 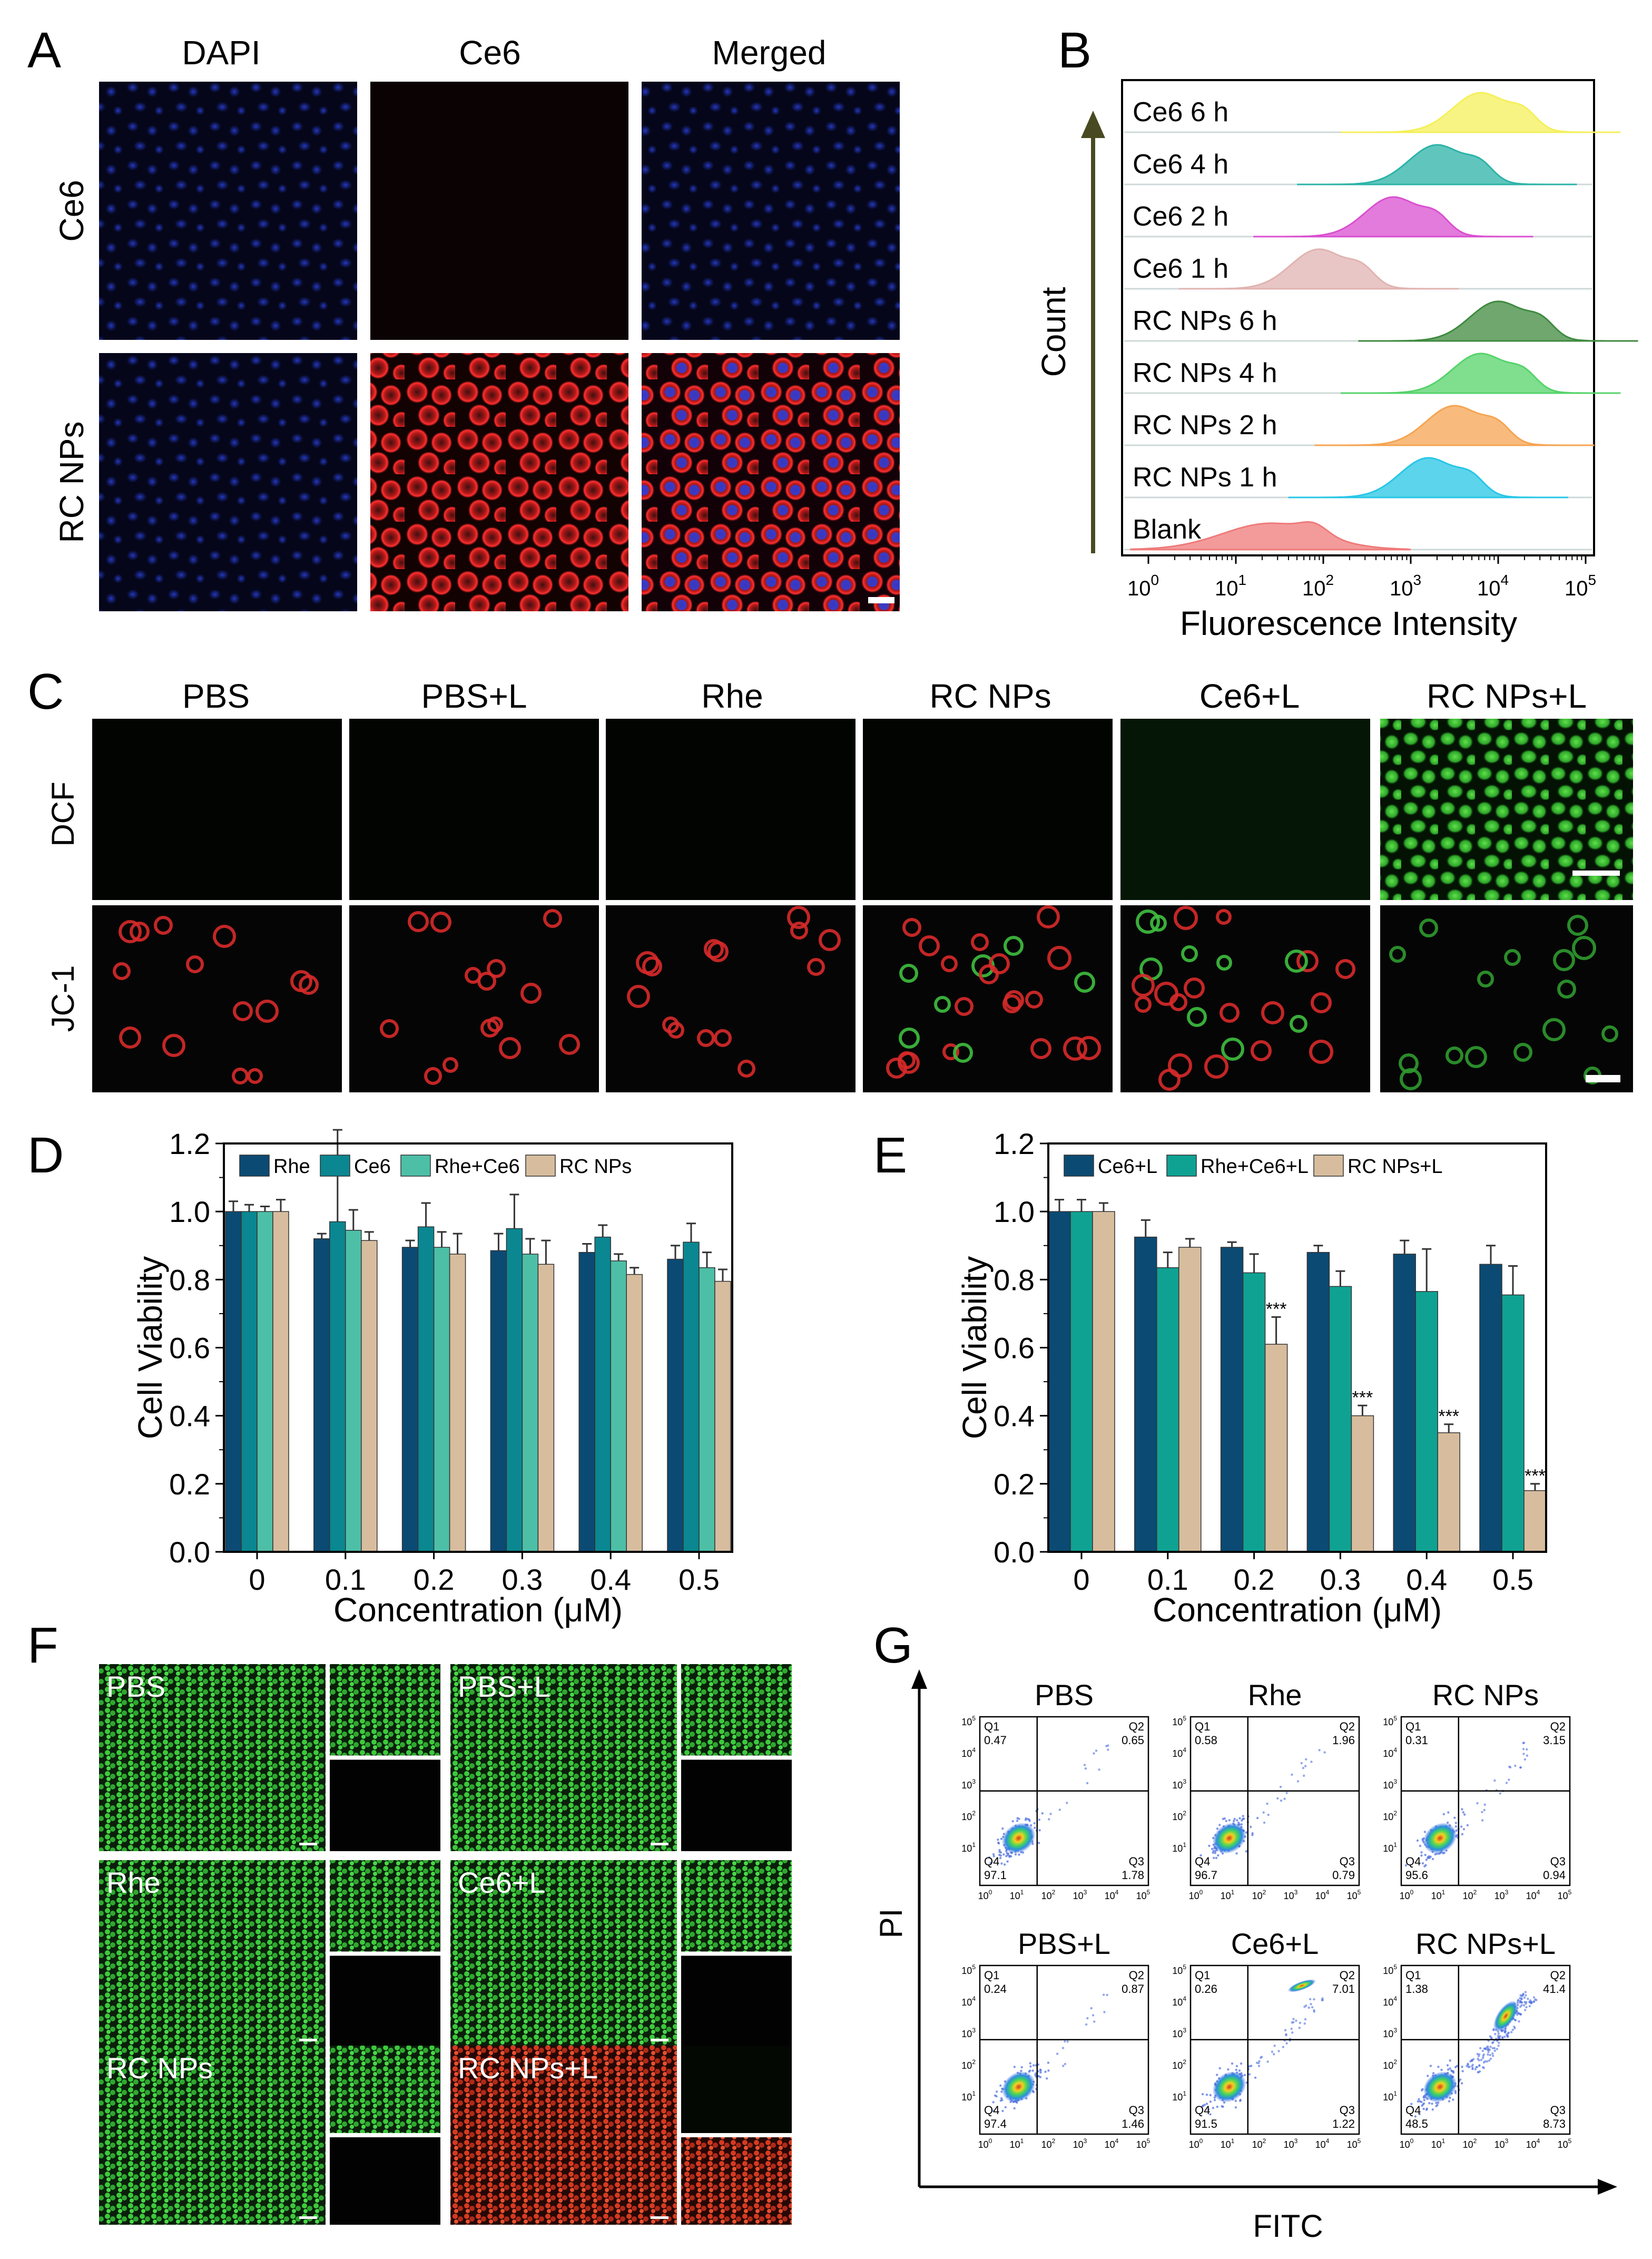 What do you see at coordinates (1180, 269) in the screenshot?
I see `histogram-label: Ce6 1 h` at bounding box center [1180, 269].